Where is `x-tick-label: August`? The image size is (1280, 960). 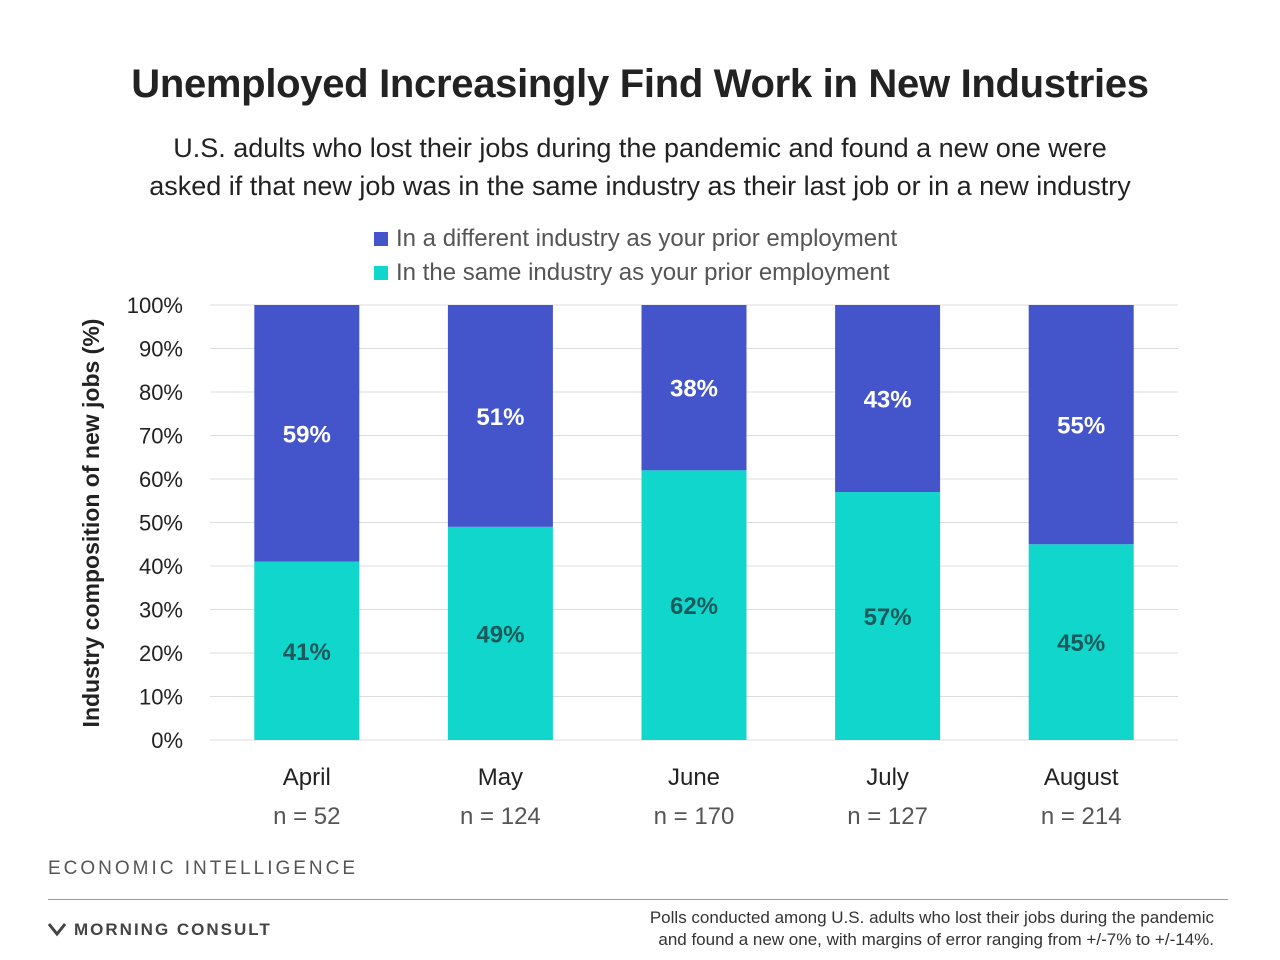
x-tick-label: August is located at coordinates (1081, 777).